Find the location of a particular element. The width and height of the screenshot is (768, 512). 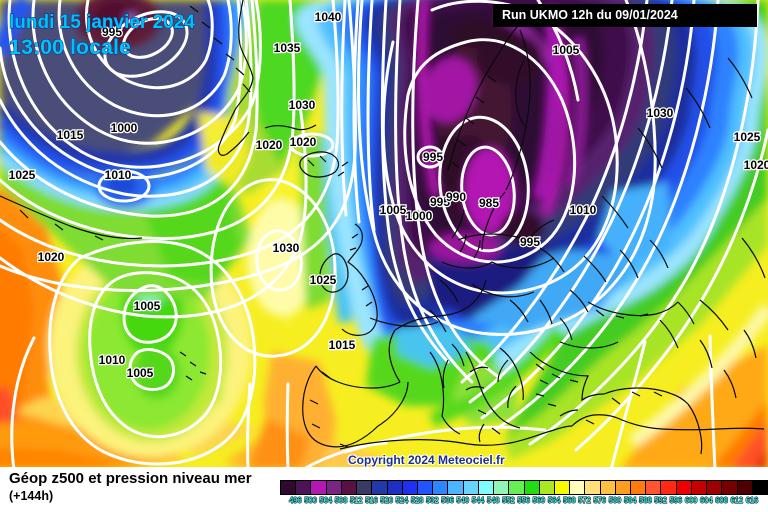

svg-text: 990 is located at coordinates (456, 197).